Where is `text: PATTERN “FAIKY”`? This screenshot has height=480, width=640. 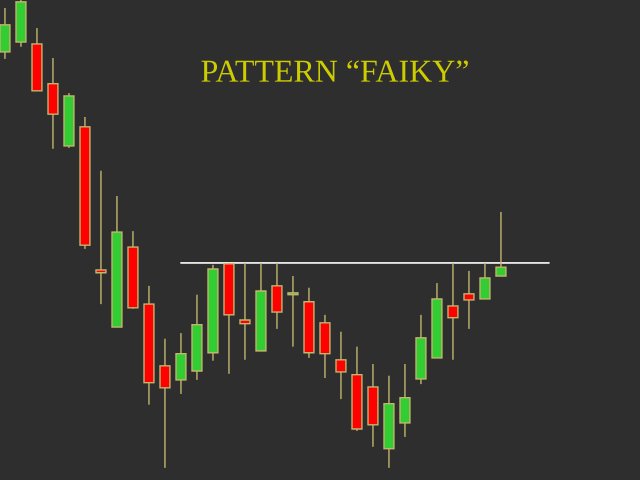
text: PATTERN “FAIKY” is located at coordinates (334, 71).